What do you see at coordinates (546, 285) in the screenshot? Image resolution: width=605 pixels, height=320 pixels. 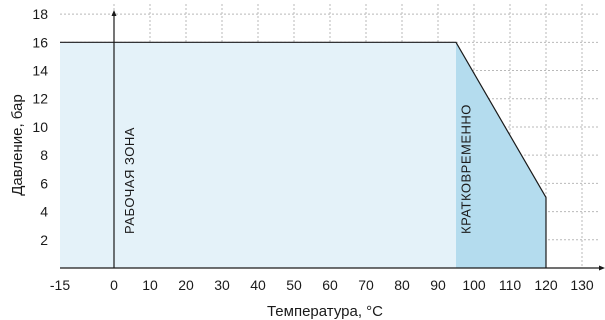 I see `x-tick-label: 120` at bounding box center [546, 285].